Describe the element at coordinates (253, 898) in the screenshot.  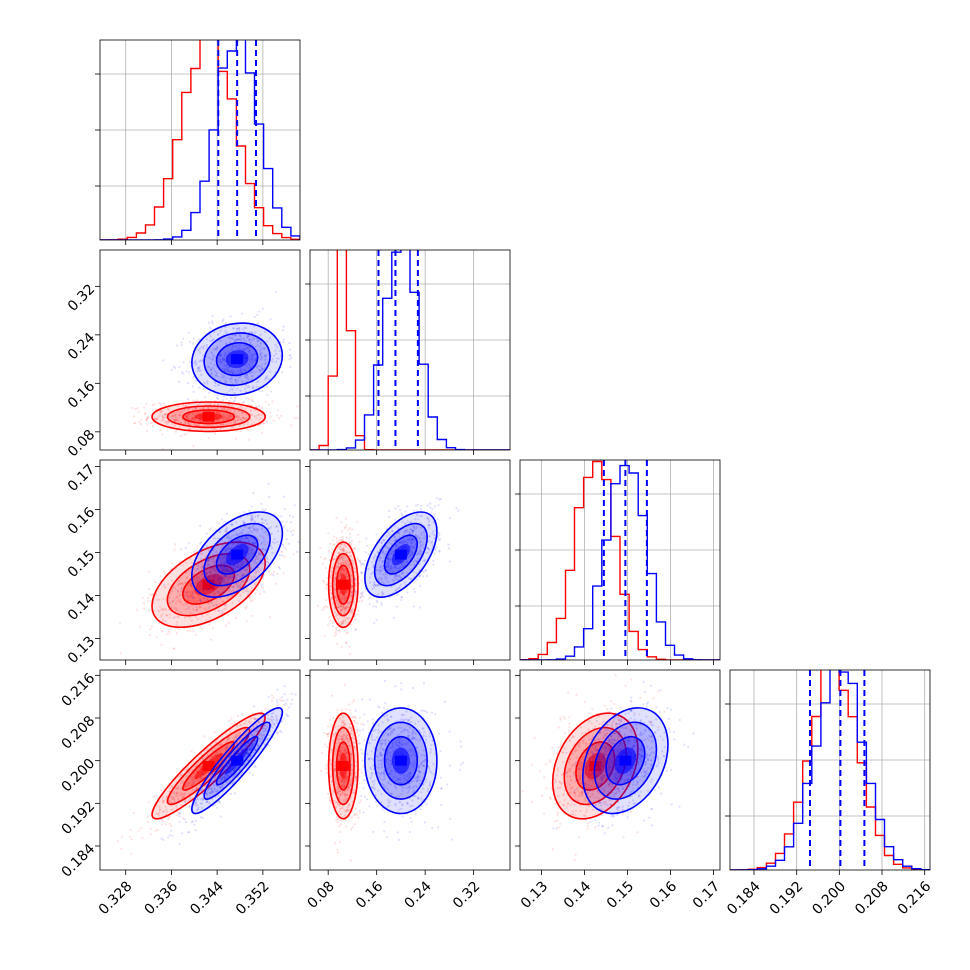
I see `x-tick-label-0-3: 0.352` at that location.